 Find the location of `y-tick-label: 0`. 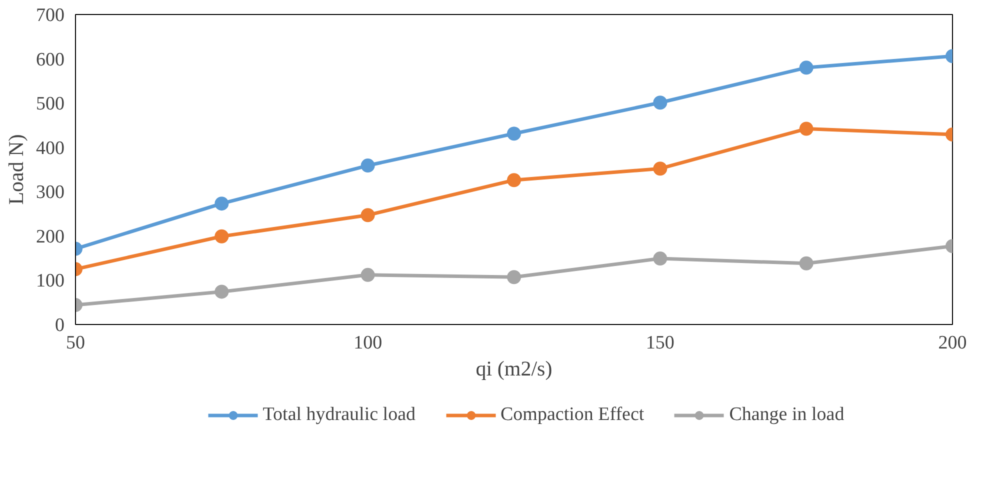

y-tick-label: 0 is located at coordinates (59, 325).